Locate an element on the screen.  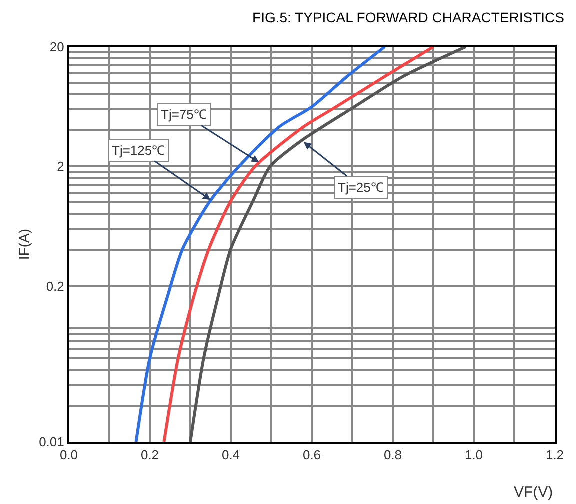
y-tick-label: 20 is located at coordinates (57, 47).